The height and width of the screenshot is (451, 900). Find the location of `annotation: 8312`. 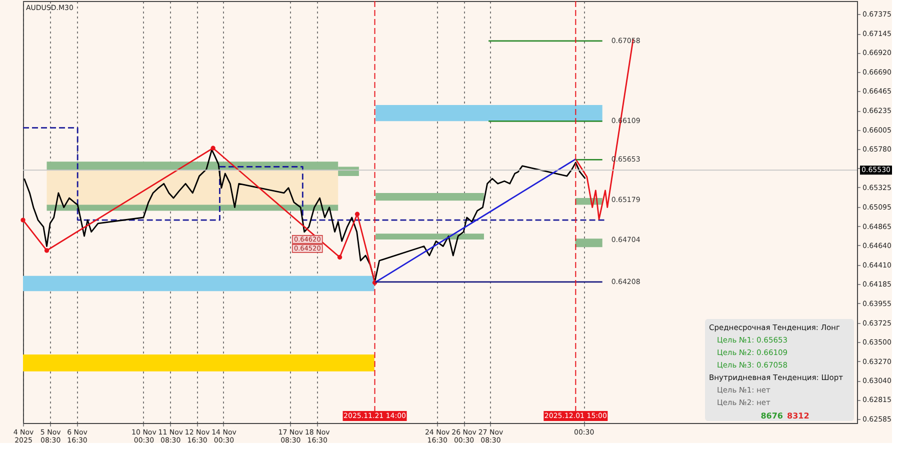

annotation: 8312 is located at coordinates (798, 416).